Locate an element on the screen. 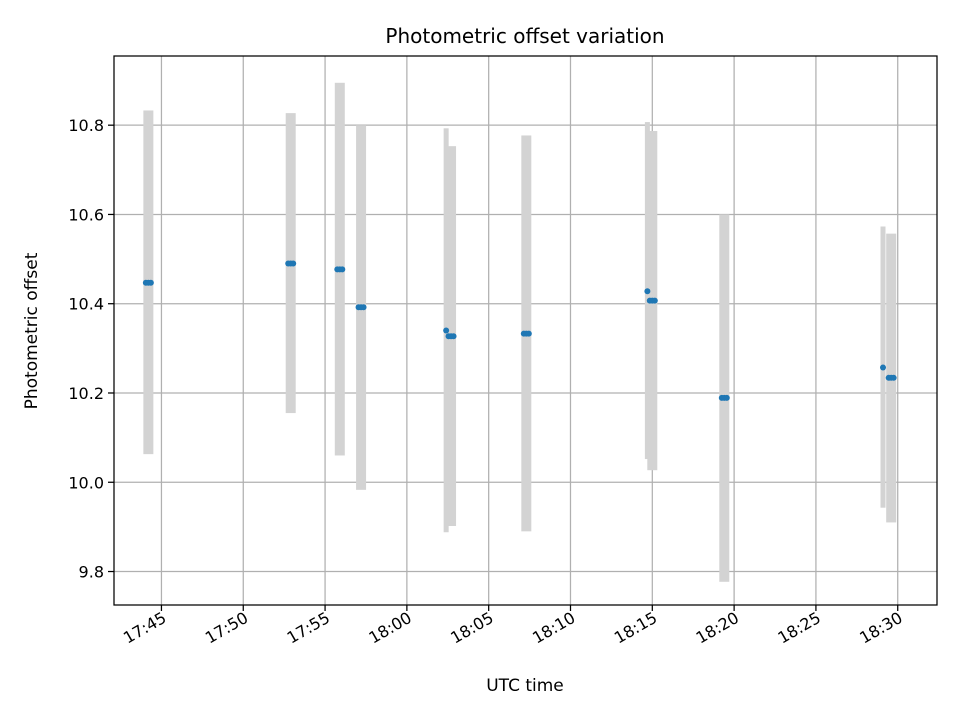 The image size is (960, 720). y-tick-label: 9.8 is located at coordinates (91, 572).